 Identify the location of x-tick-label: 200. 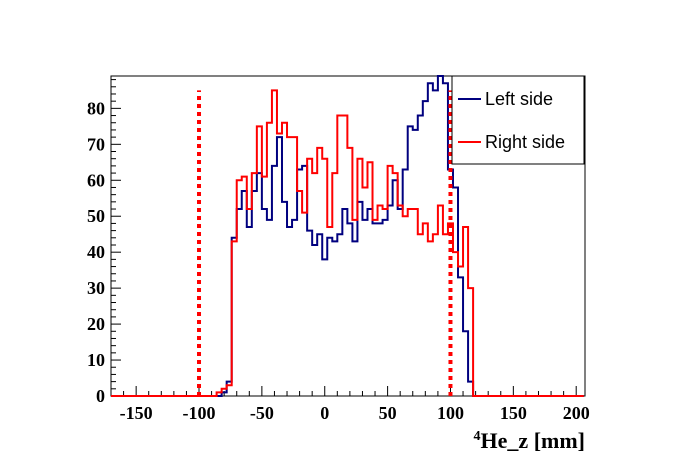
(576, 413).